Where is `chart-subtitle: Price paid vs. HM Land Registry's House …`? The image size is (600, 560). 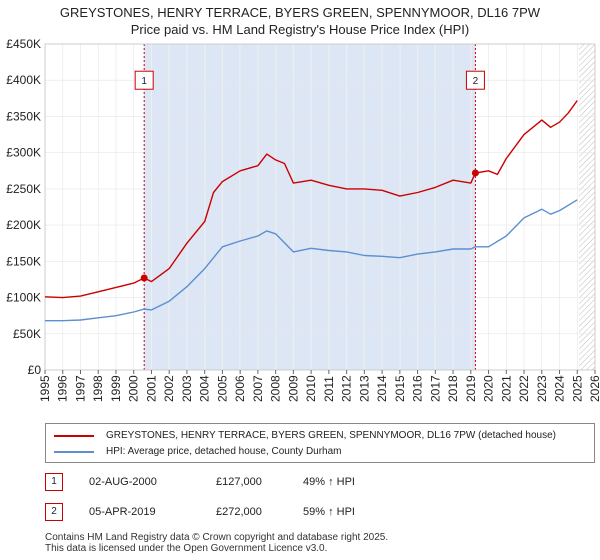
chart-subtitle: Price paid vs. HM Land Registry's House … is located at coordinates (300, 29).